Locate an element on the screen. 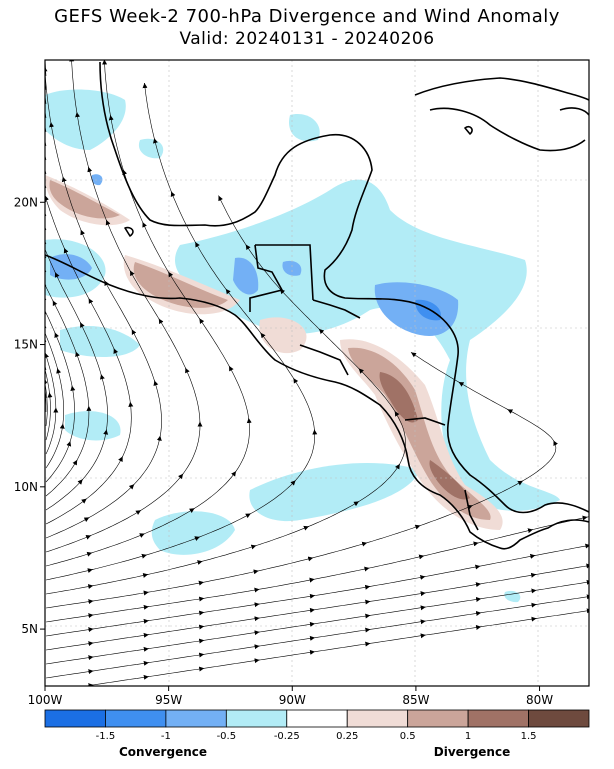 The height and width of the screenshot is (769, 614). colorbar-tick-label: -1 is located at coordinates (166, 736).